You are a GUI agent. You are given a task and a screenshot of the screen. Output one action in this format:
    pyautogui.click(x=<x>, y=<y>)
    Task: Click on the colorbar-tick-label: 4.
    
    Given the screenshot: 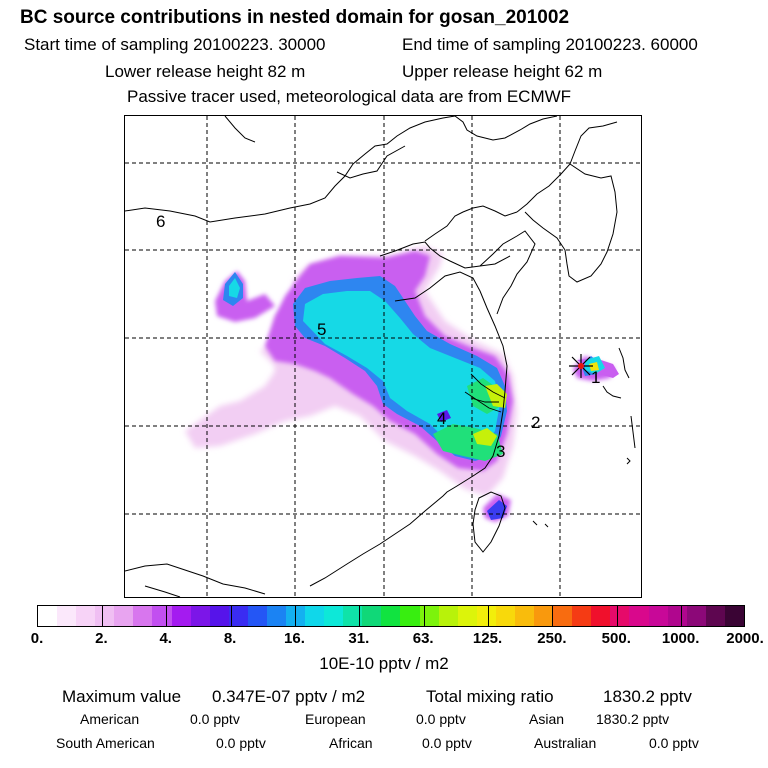 What is the action you would take?
    pyautogui.click(x=165, y=638)
    